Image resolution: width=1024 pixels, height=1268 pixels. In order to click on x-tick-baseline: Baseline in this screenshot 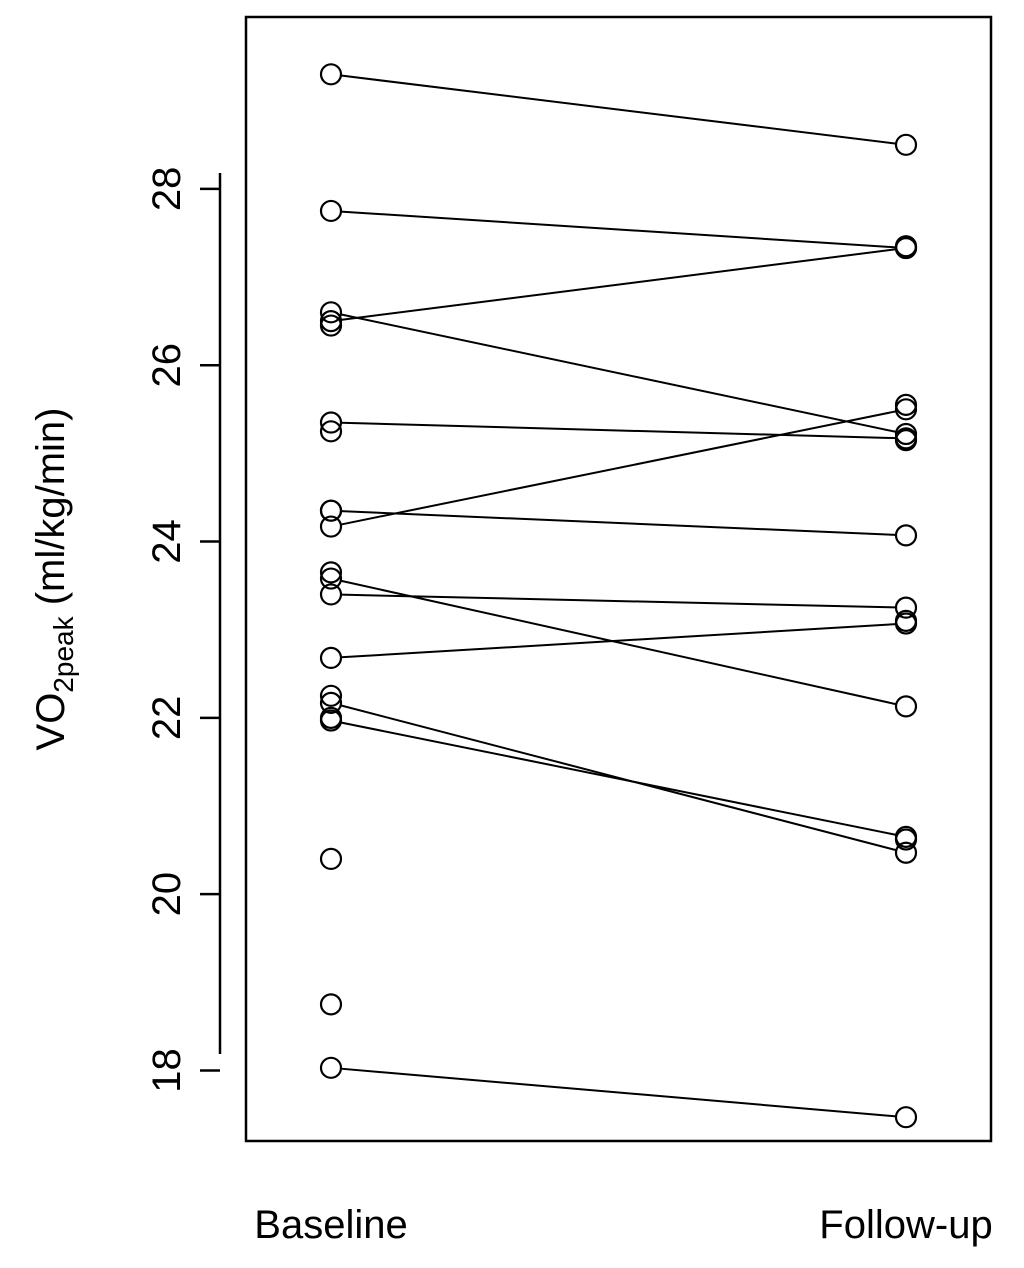, I will do `click(330, 1225)`.